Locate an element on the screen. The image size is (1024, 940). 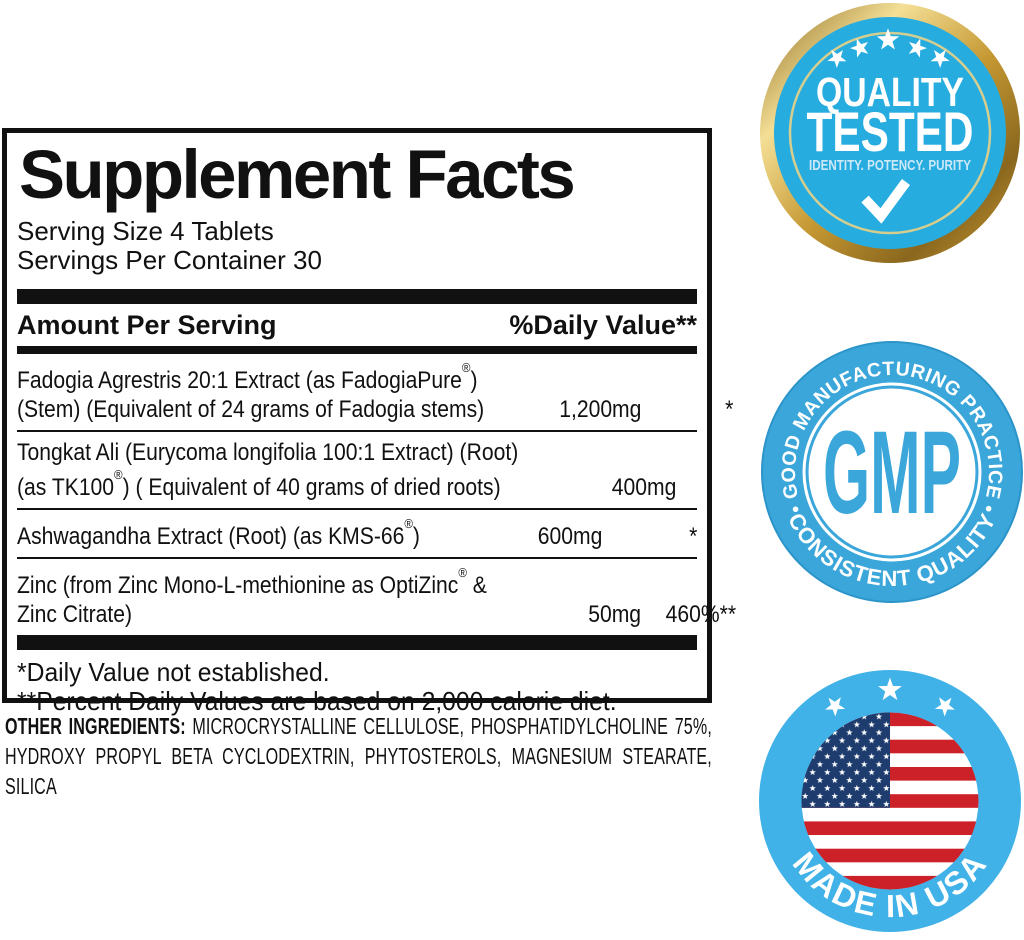
made-in-usa-seal: MADE IN USA is located at coordinates (890, 801).